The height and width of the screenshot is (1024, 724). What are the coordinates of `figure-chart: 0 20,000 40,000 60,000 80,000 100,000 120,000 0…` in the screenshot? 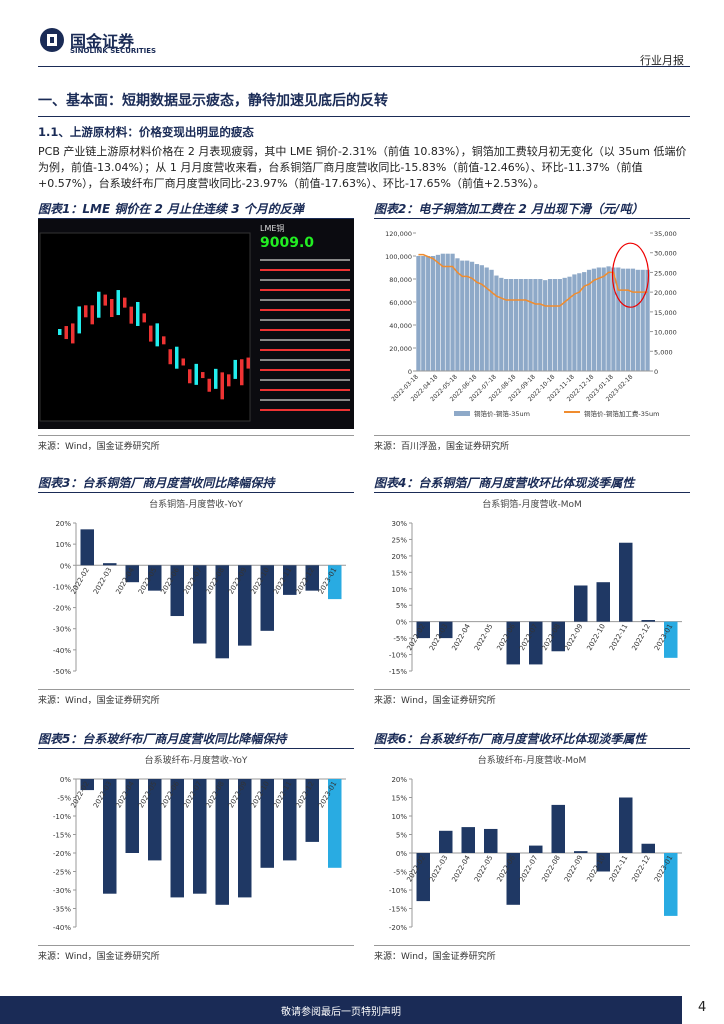 It's located at (531, 324).